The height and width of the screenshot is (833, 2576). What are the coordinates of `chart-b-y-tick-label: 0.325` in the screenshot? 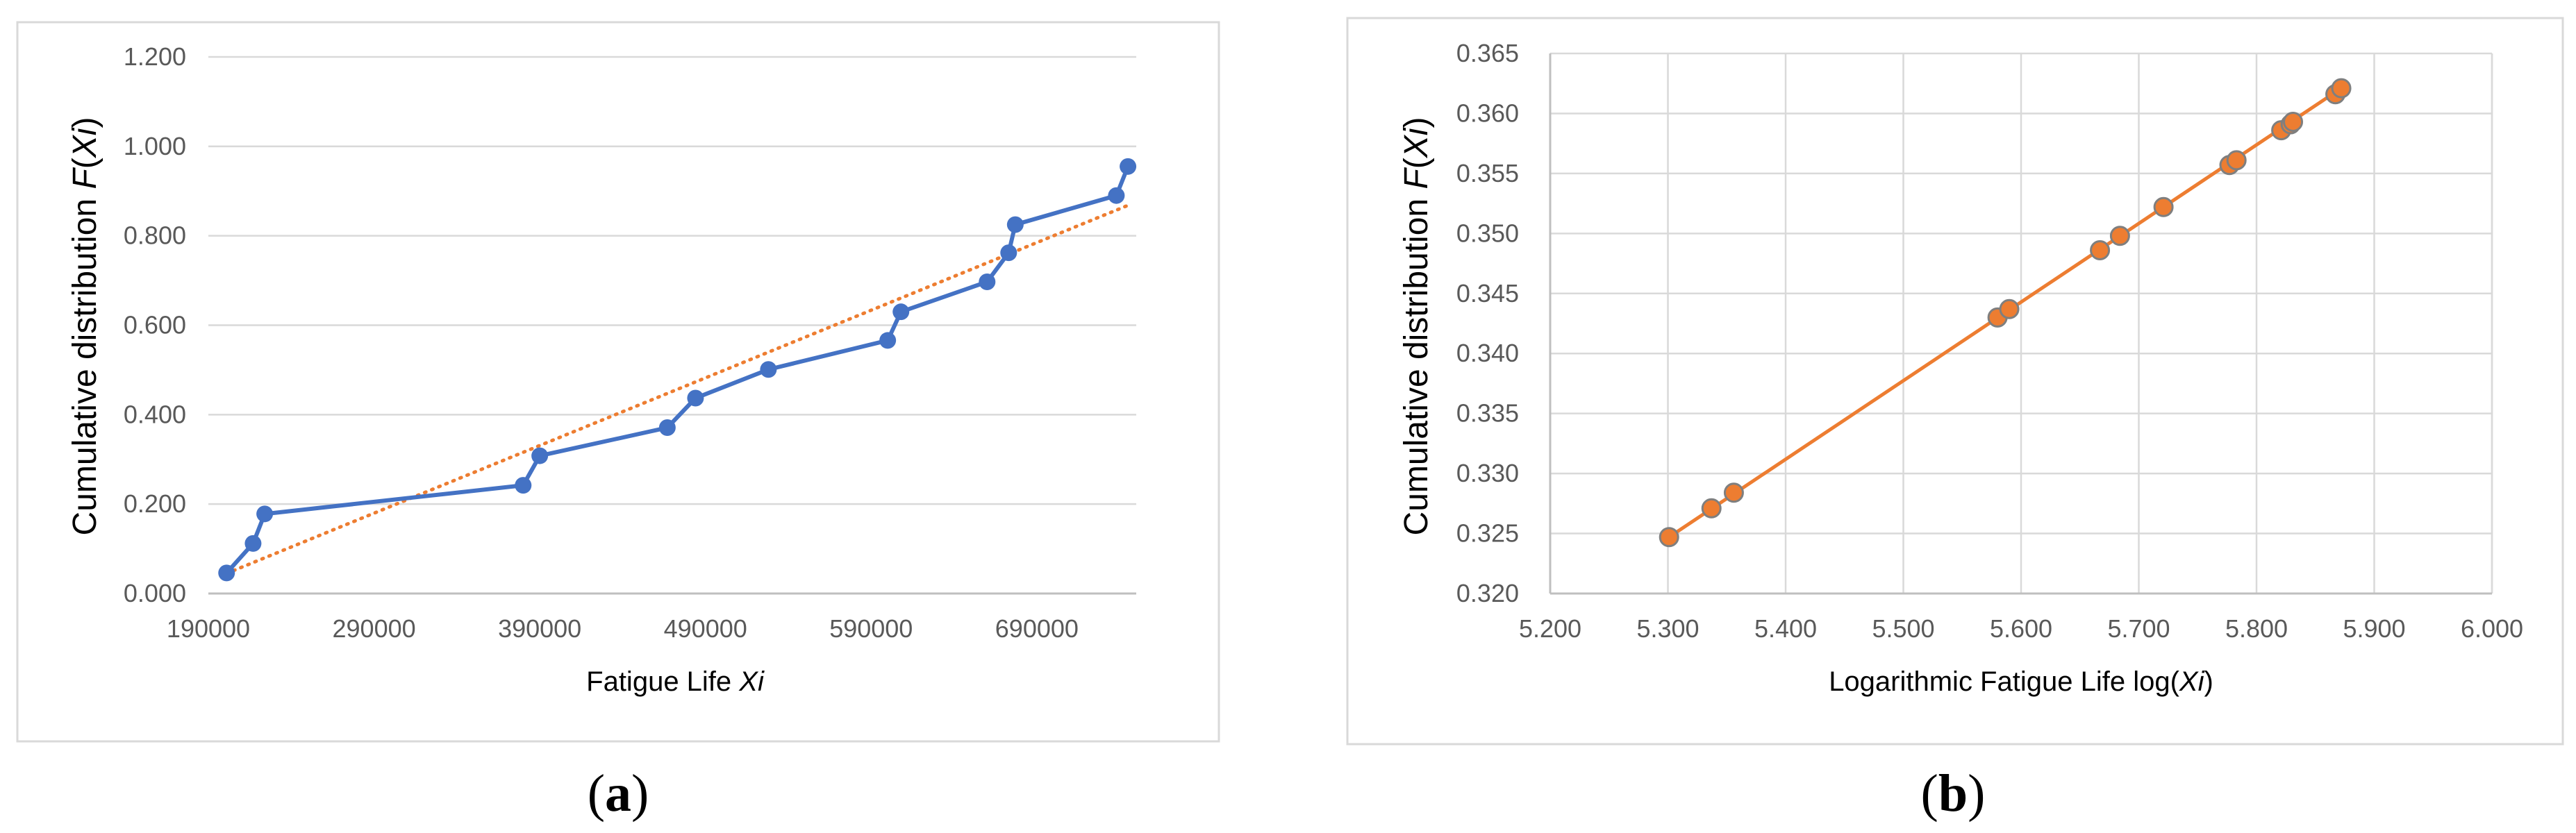 It's located at (1487, 534).